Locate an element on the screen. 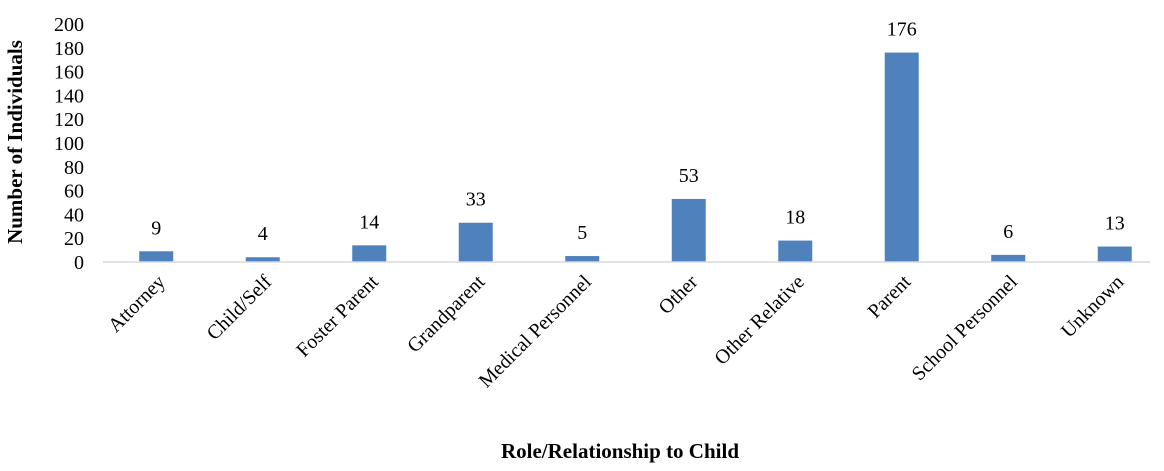 The height and width of the screenshot is (471, 1164). data-label: 5 is located at coordinates (582, 233).